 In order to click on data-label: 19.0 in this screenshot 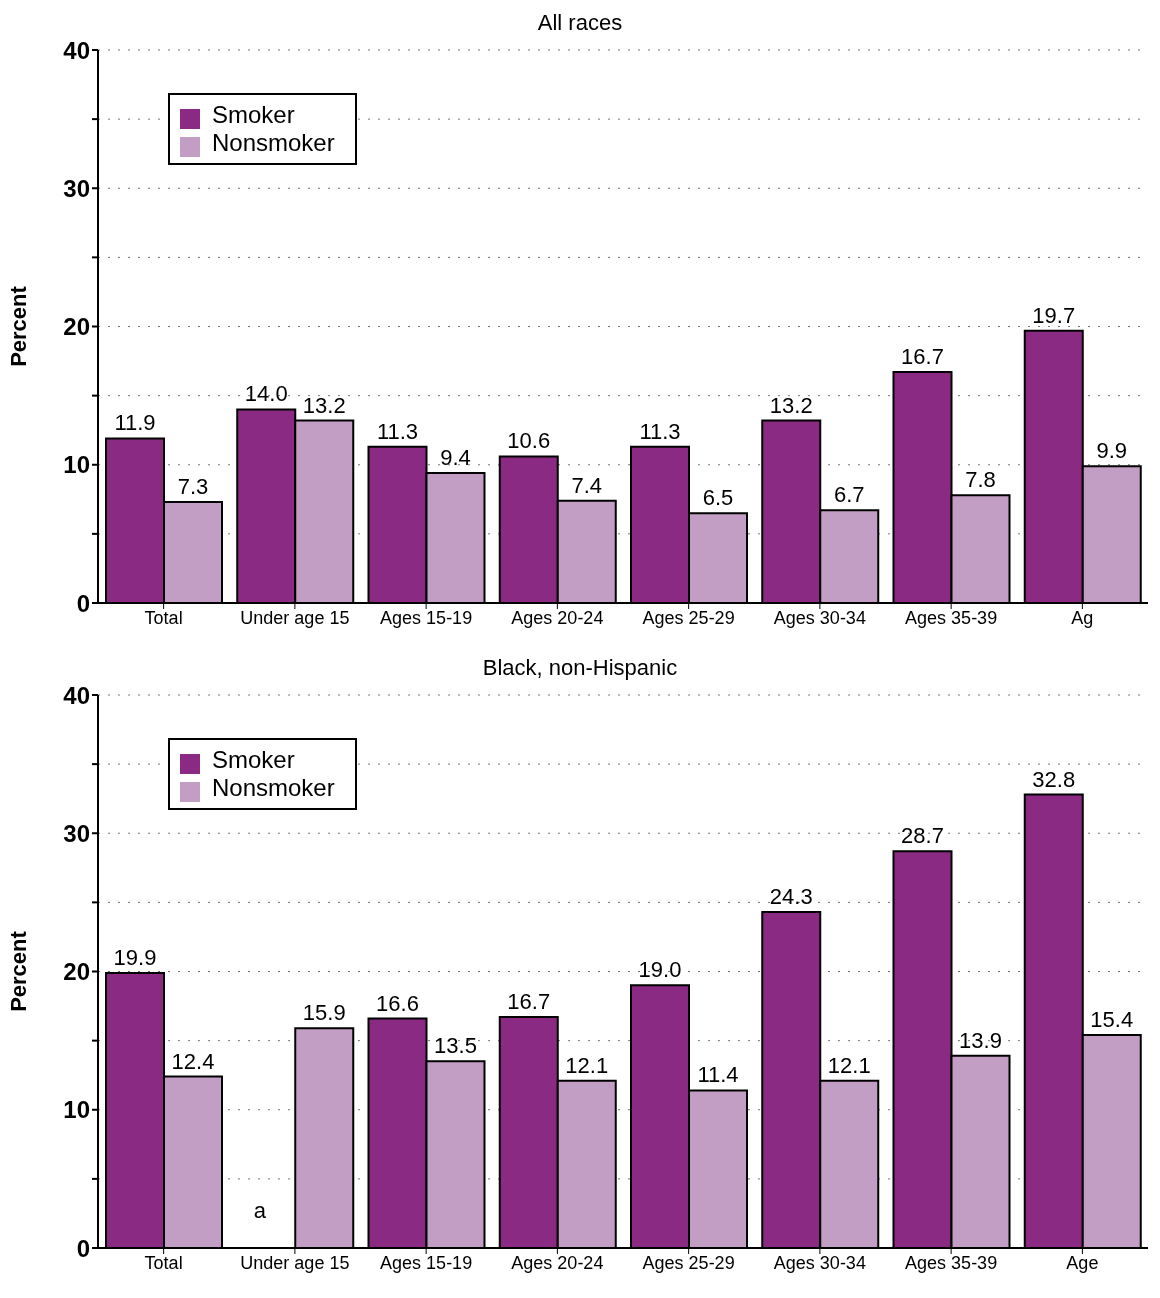, I will do `click(660, 970)`.